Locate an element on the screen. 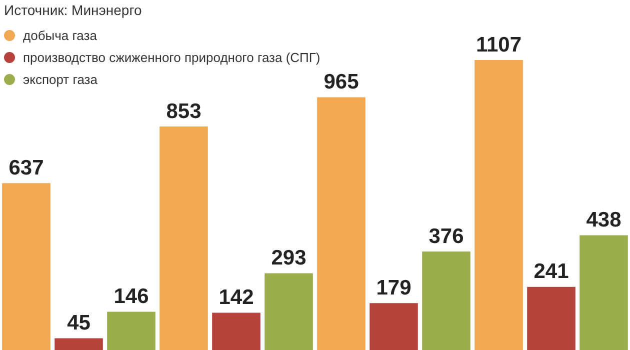 This screenshot has width=630, height=350. data-label: 965 is located at coordinates (342, 82).